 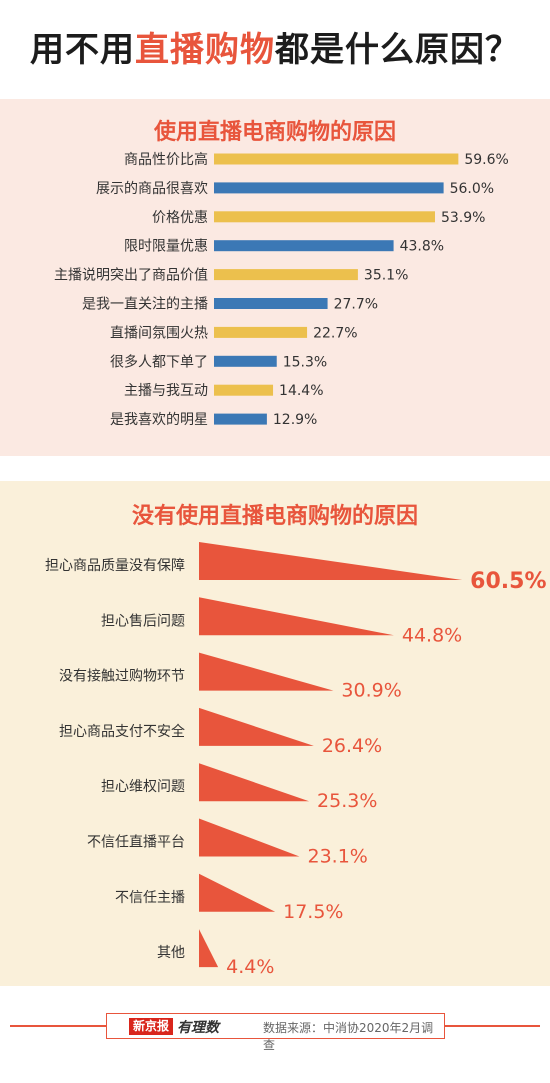 I want to click on category-label: 主播说明突出了商品价值, so click(x=131, y=276).